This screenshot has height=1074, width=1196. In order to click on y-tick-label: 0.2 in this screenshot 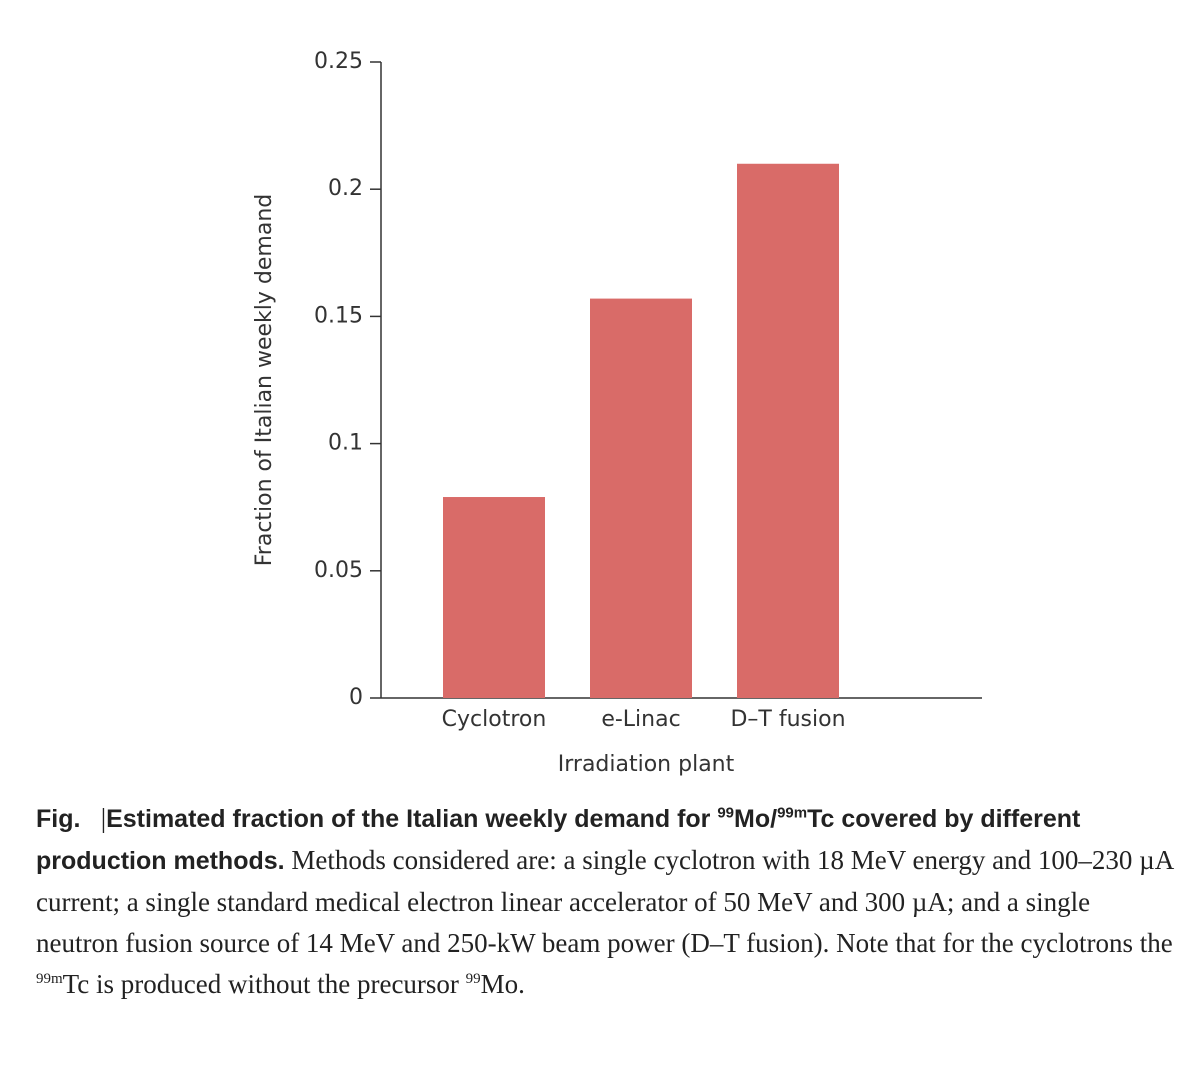, I will do `click(345, 188)`.